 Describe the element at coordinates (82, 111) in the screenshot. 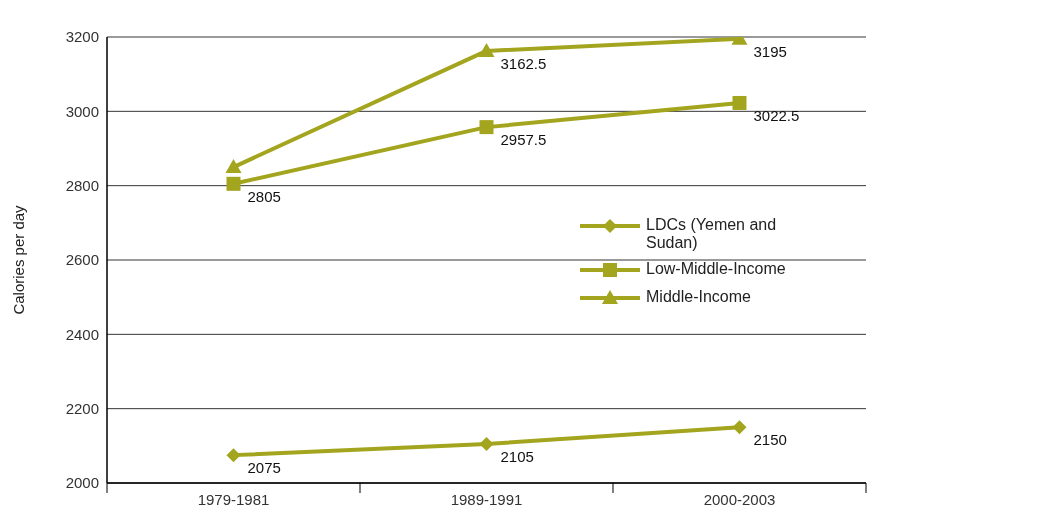

I see `y-tick-label: 3000` at that location.